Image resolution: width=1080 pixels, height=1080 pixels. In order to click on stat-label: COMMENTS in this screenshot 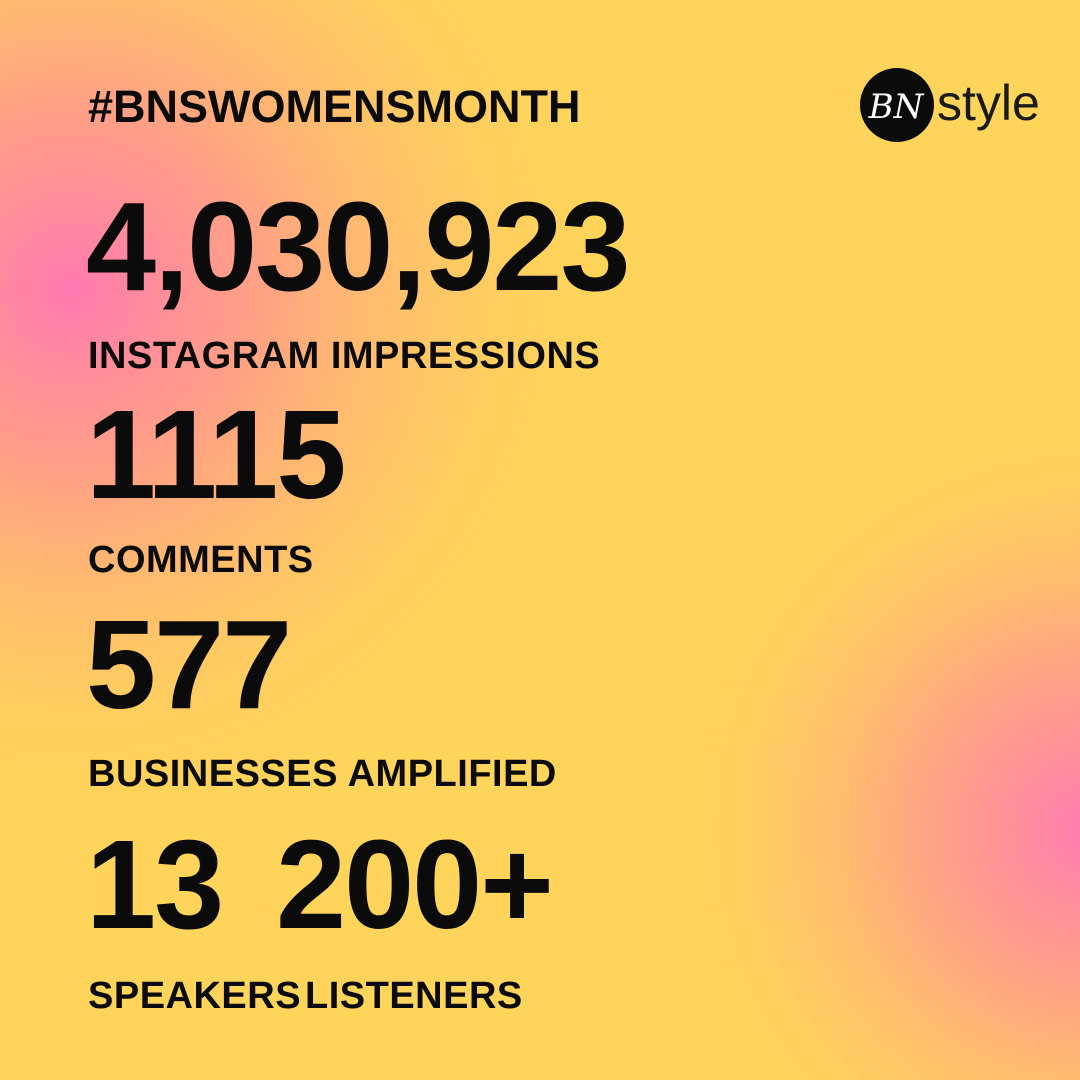, I will do `click(201, 560)`.